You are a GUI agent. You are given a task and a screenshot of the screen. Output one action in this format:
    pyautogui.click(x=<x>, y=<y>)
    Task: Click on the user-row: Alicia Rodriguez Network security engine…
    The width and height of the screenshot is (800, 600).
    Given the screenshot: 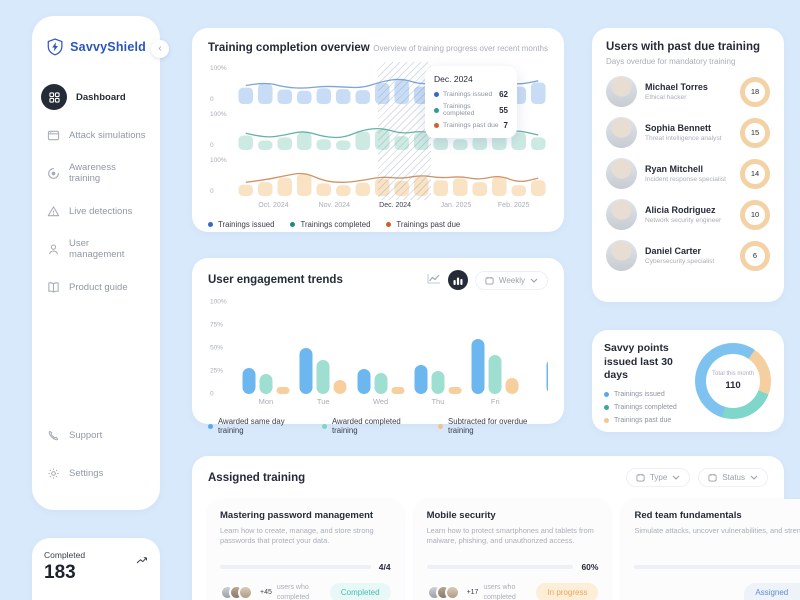 What is the action you would take?
    pyautogui.click(x=688, y=214)
    